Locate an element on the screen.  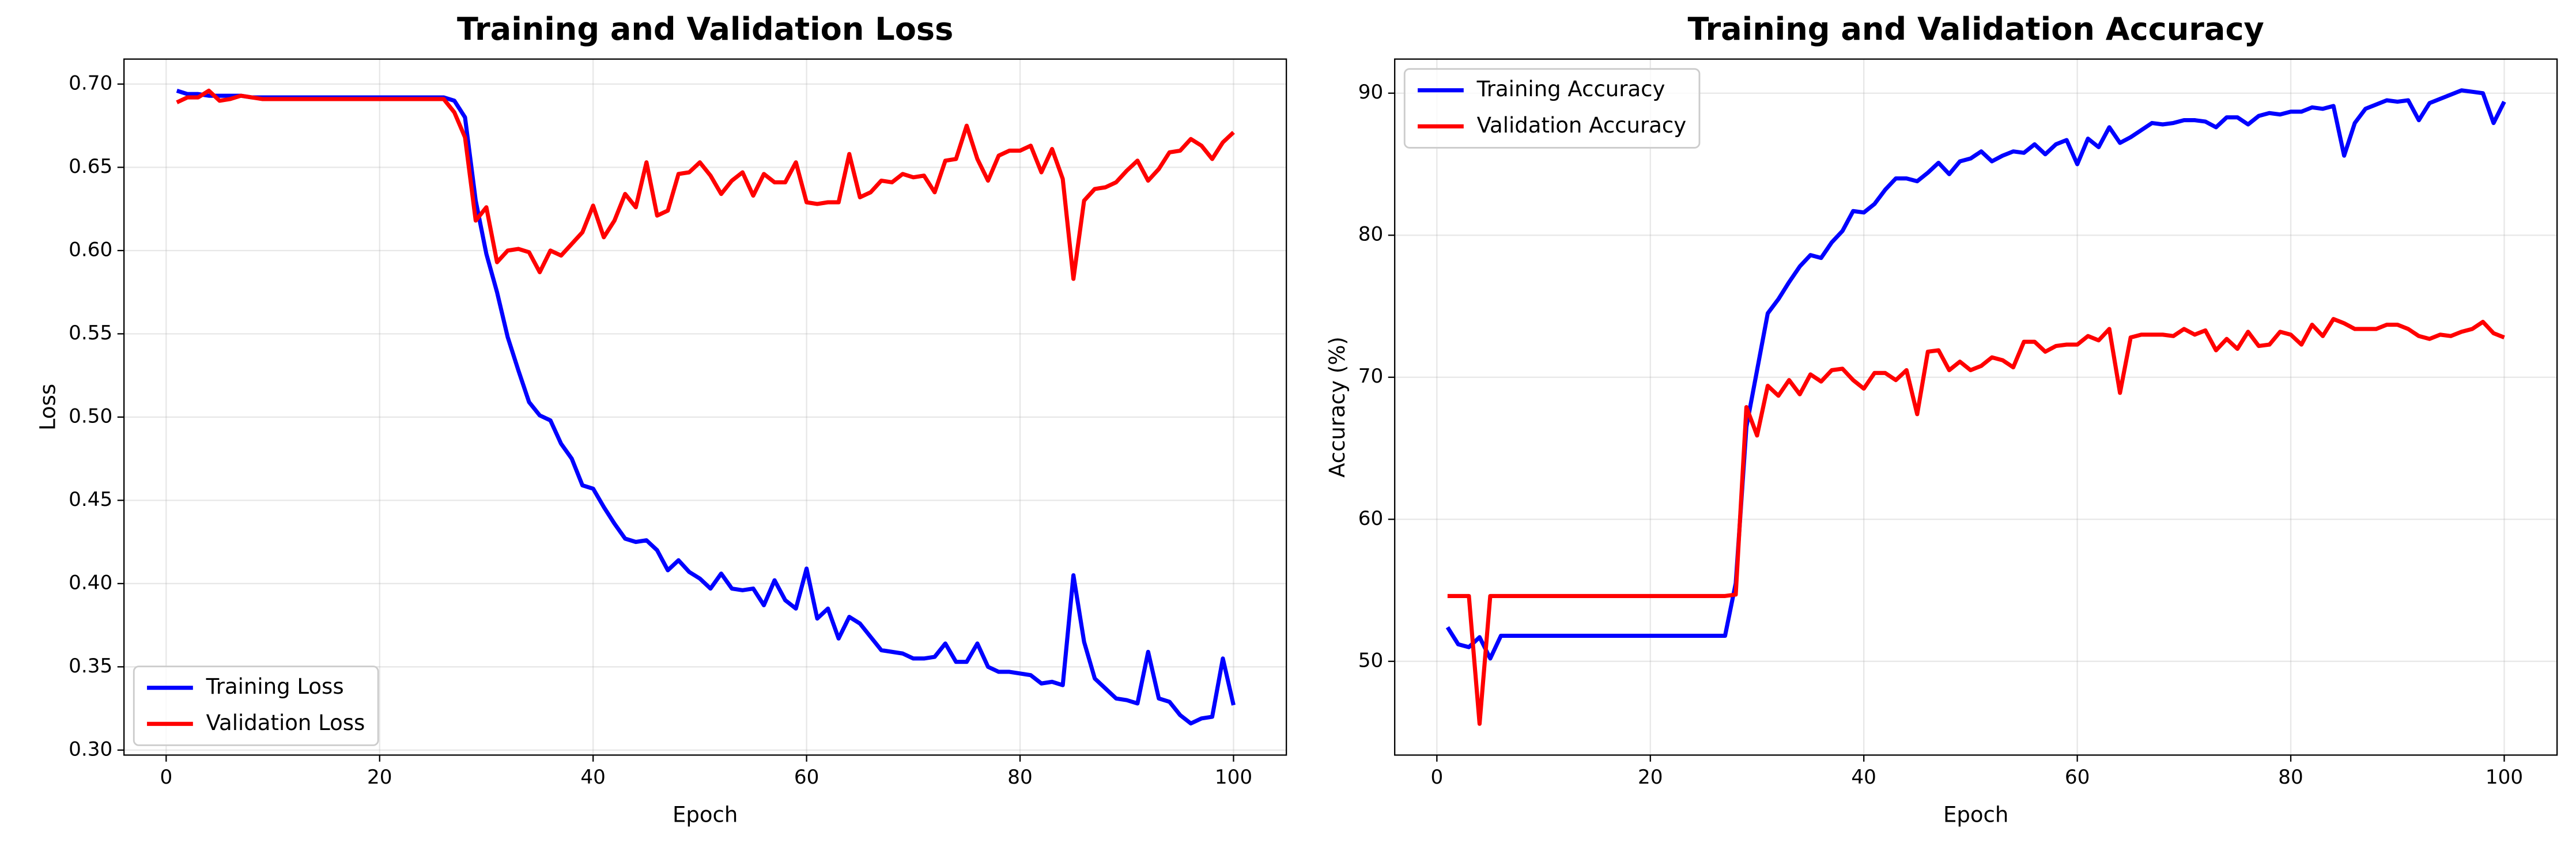
legend: Training Accuracy Validation Accuracy is located at coordinates (1552, 108).